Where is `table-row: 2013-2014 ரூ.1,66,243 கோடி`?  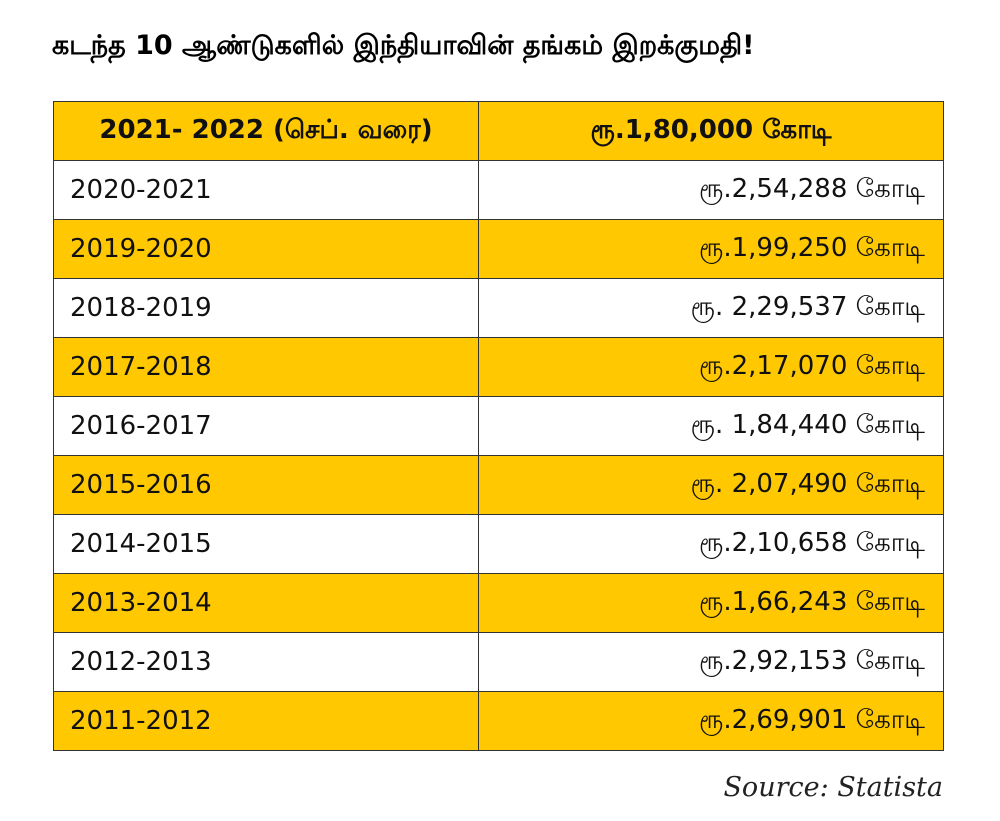
table-row: 2013-2014 ரூ.1,66,243 கோடி is located at coordinates (498, 602).